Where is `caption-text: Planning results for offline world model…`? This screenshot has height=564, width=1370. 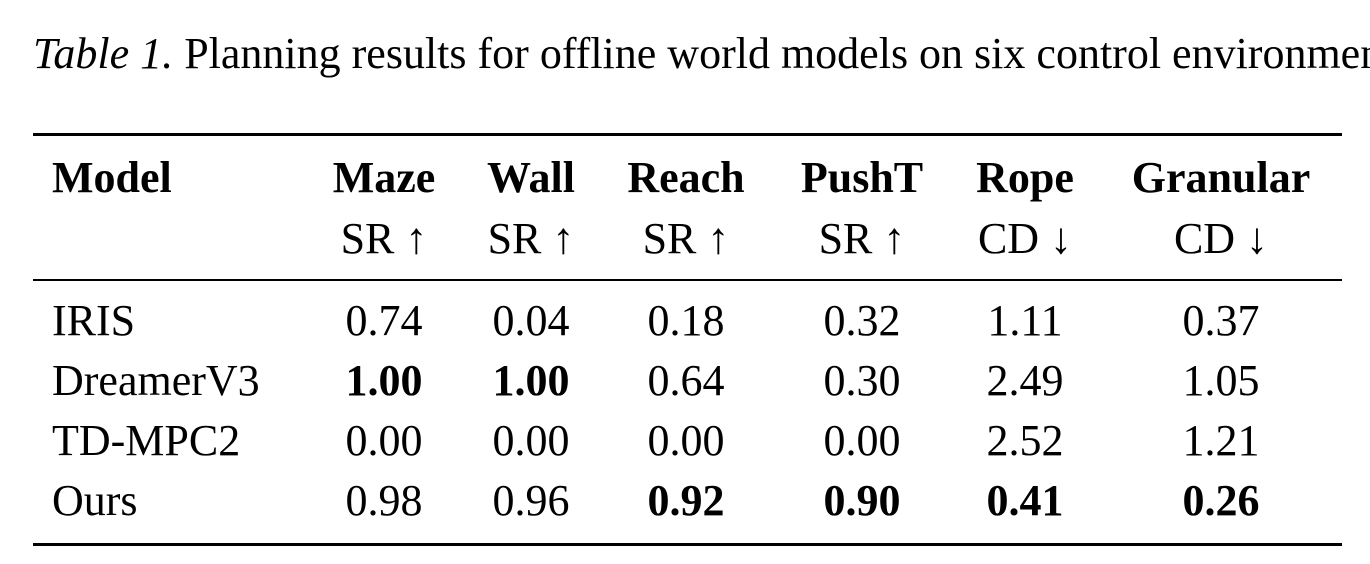
caption-text: Planning results for offline world model… is located at coordinates (771, 53).